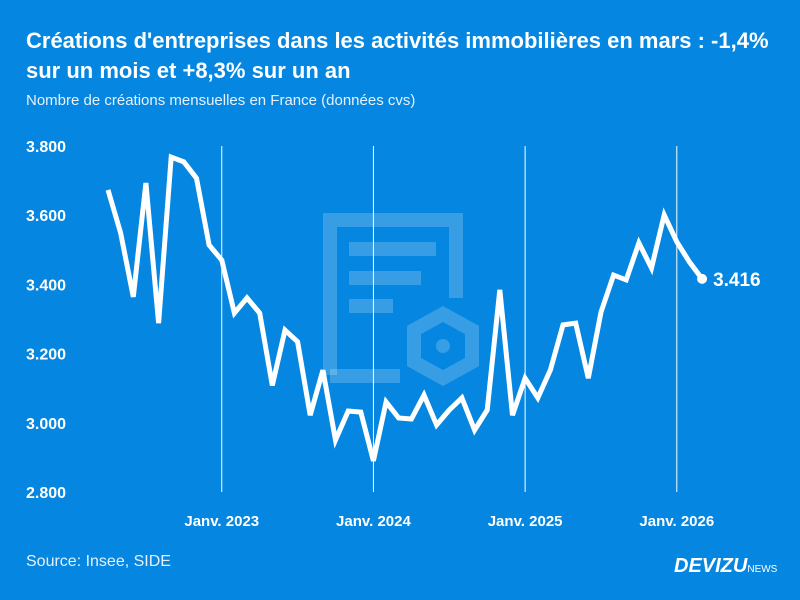  I want to click on x-tick-label: Janv. 2025, so click(525, 521).